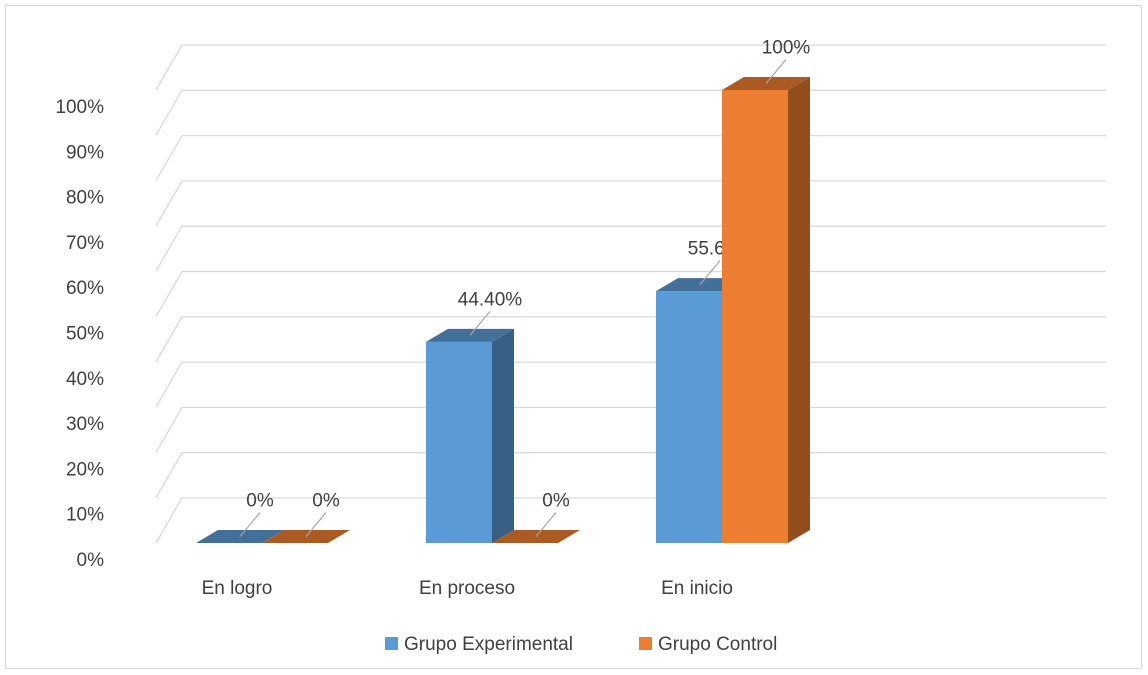  I want to click on y-tick-label: 60%, so click(85, 288).